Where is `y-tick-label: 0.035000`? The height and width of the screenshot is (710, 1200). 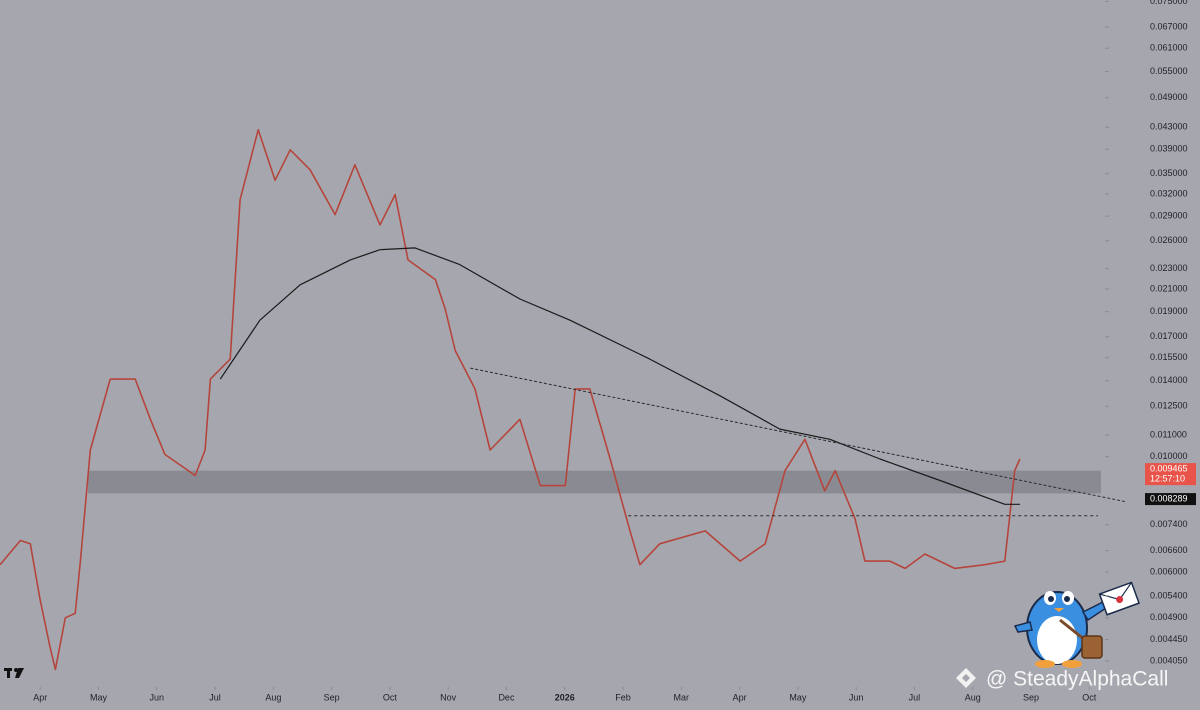
y-tick-label: 0.035000 is located at coordinates (1169, 173).